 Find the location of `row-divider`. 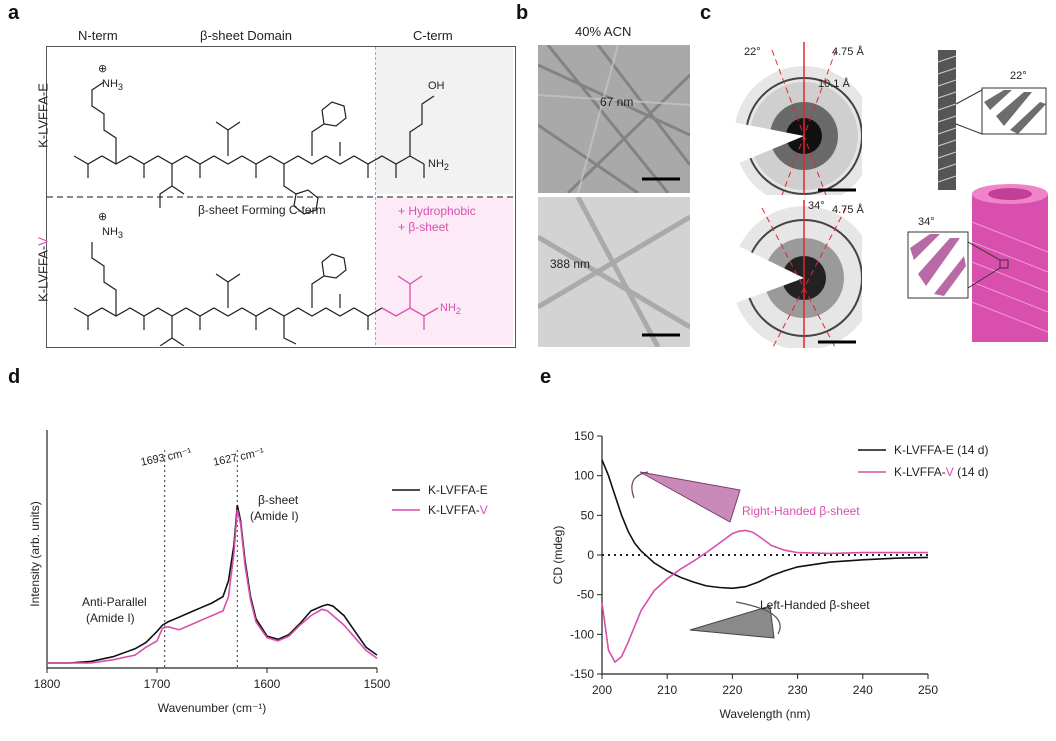

row-divider is located at coordinates (280, 197).